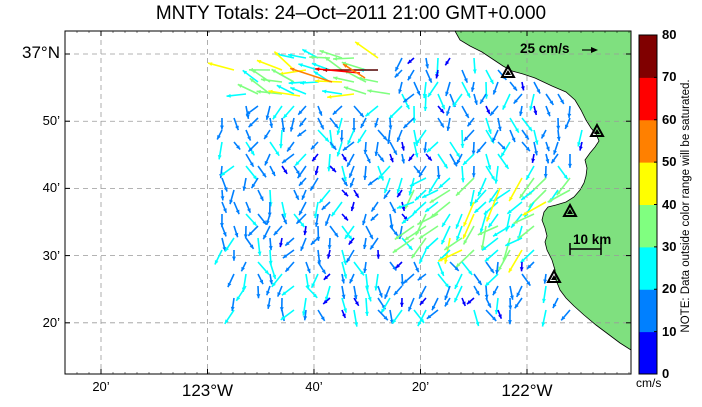  What do you see at coordinates (649, 383) in the screenshot?
I see `colorbar-unit: cm/s` at bounding box center [649, 383].